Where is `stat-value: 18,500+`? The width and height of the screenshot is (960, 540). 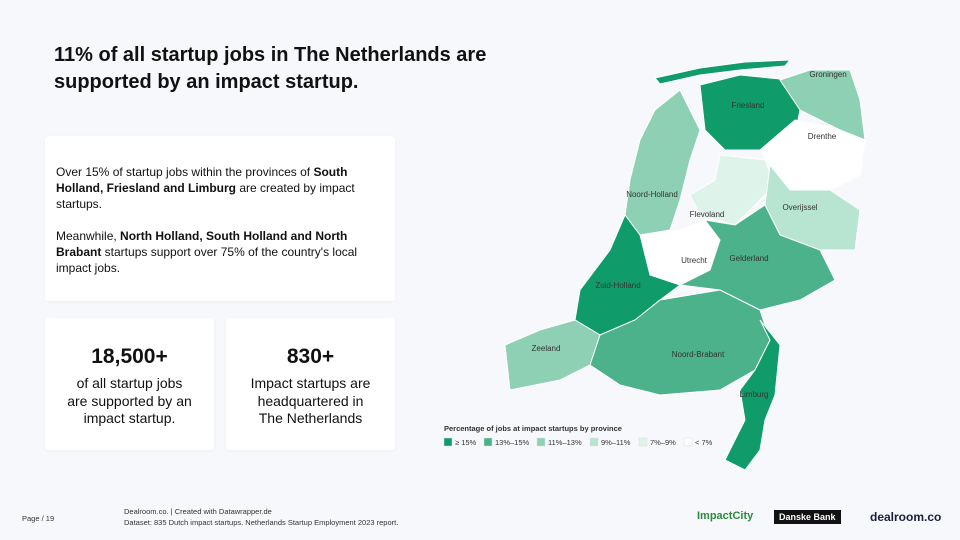 stat-value: 18,500+ is located at coordinates (129, 356).